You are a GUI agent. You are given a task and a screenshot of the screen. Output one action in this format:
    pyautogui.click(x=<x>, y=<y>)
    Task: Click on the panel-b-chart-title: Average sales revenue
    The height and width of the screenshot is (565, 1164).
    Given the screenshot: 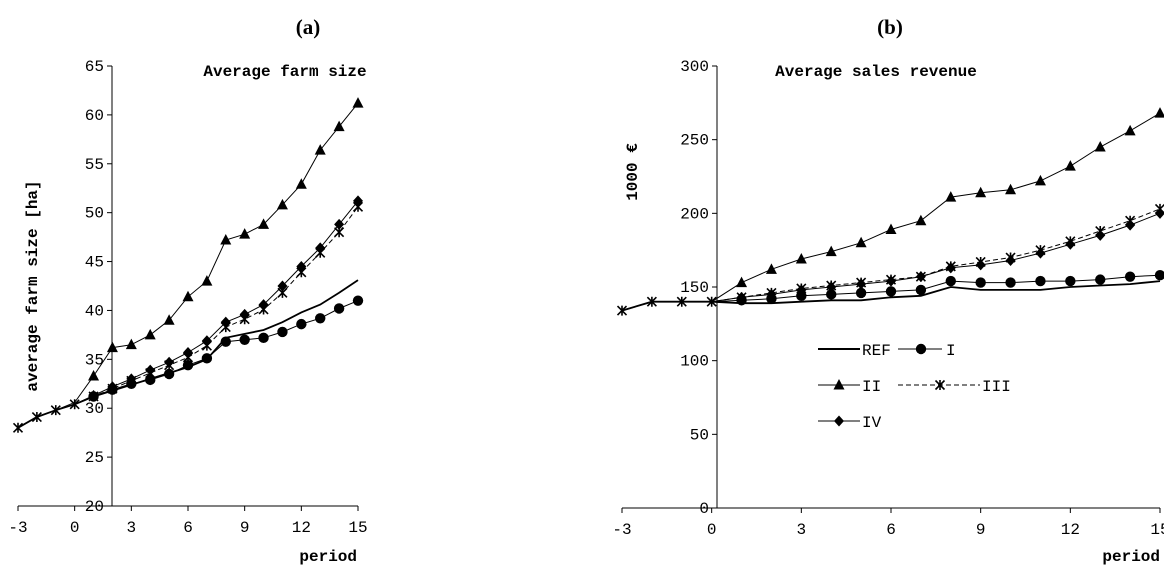 What is the action you would take?
    pyautogui.click(x=876, y=72)
    